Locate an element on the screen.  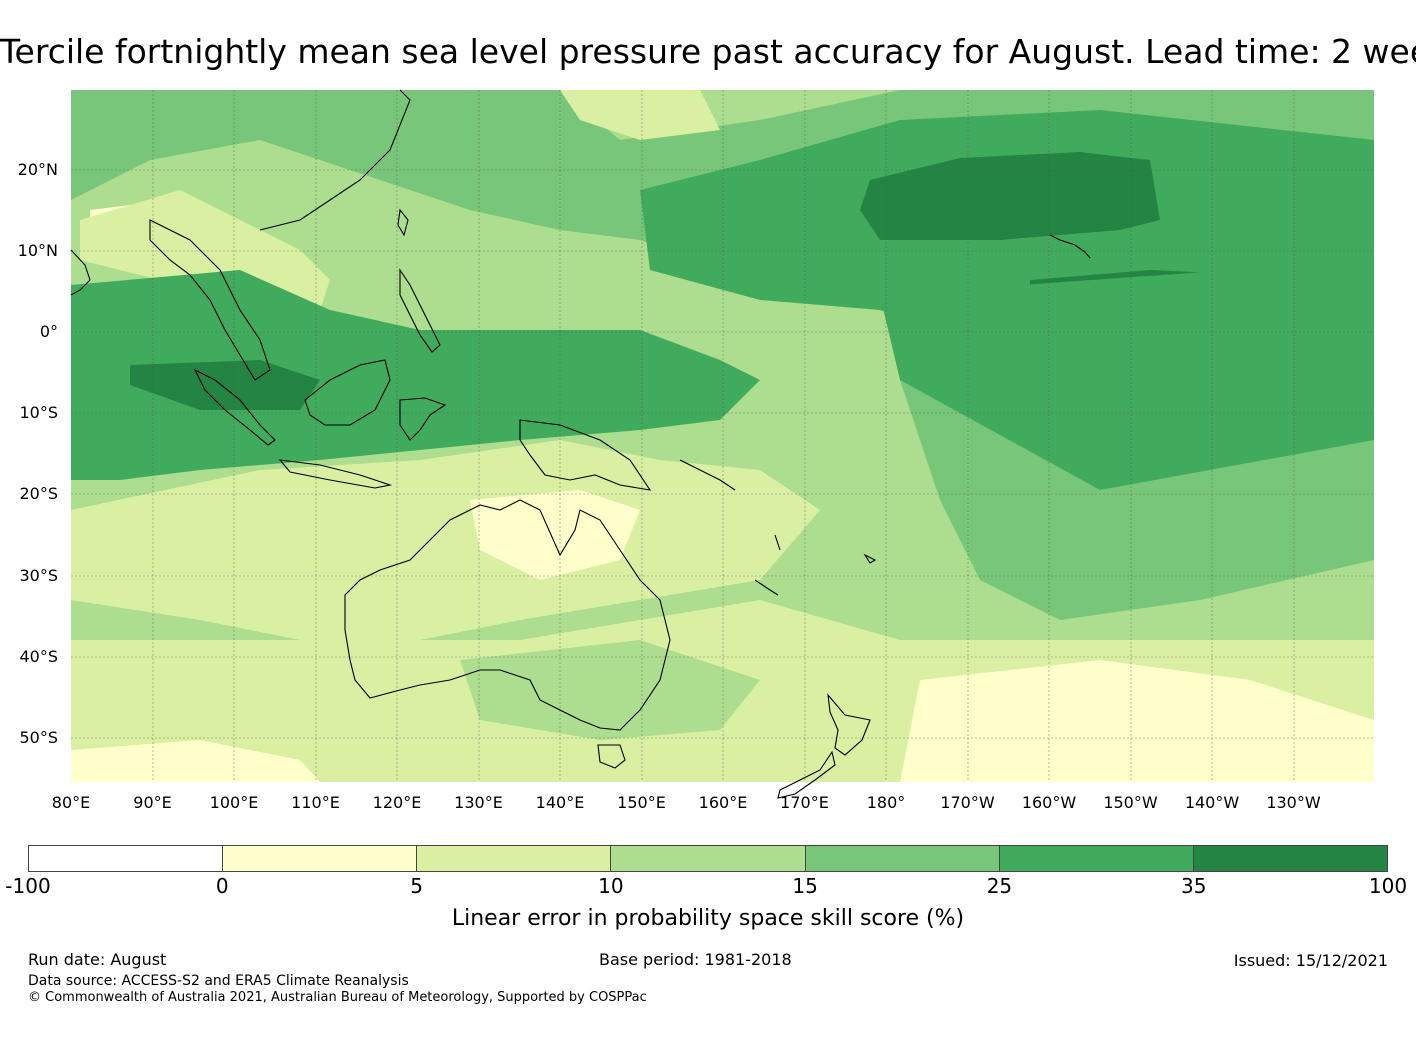
skill-region-5-10-australia is located at coordinates (445, 540).